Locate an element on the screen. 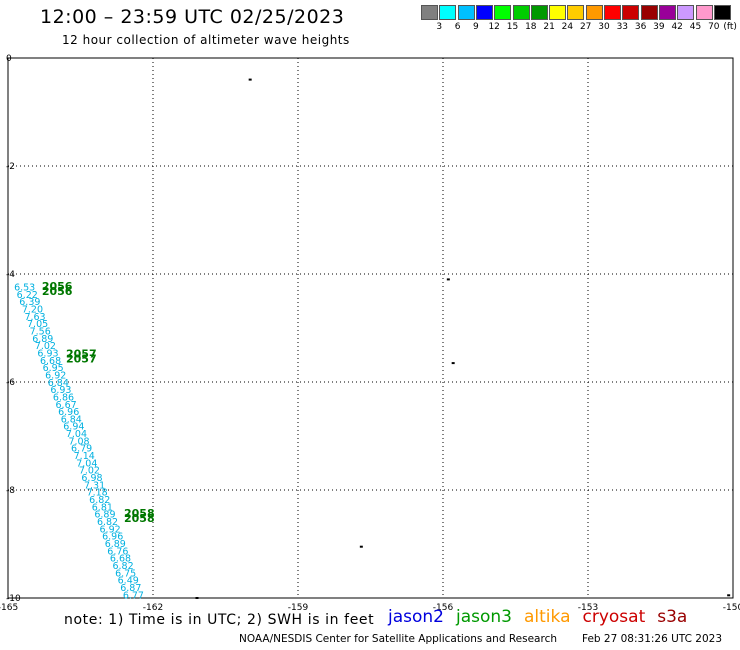 This screenshot has height=650, width=740. lon-tick-label: -153 is located at coordinates (588, 608).